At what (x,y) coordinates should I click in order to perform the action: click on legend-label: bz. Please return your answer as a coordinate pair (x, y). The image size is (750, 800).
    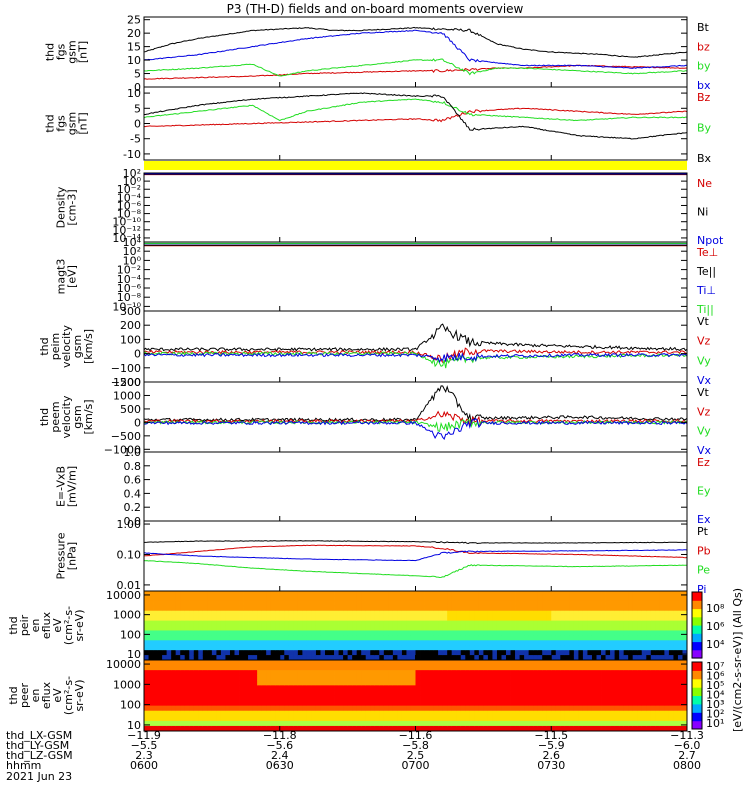
    Looking at the image, I should click on (703, 46).